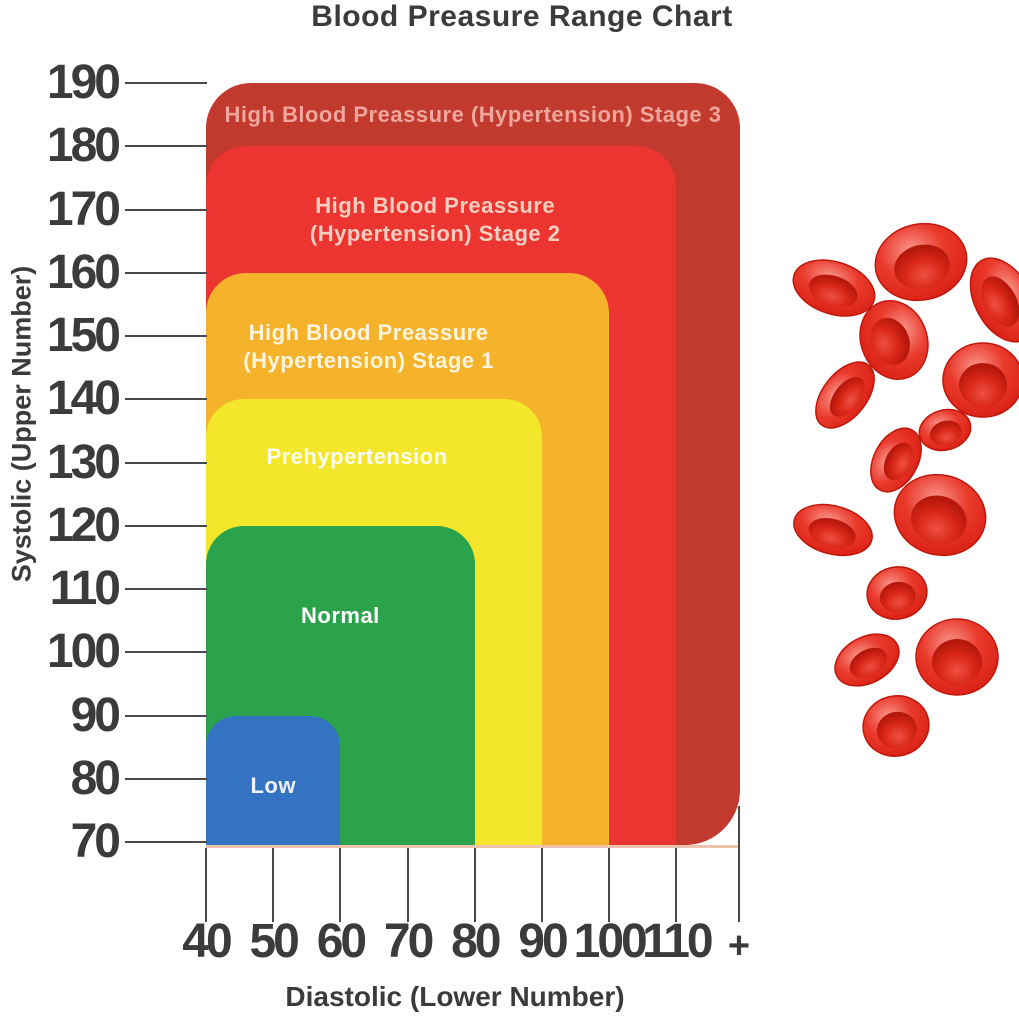  I want to click on y-tick-label-70: 70, so click(95, 841).